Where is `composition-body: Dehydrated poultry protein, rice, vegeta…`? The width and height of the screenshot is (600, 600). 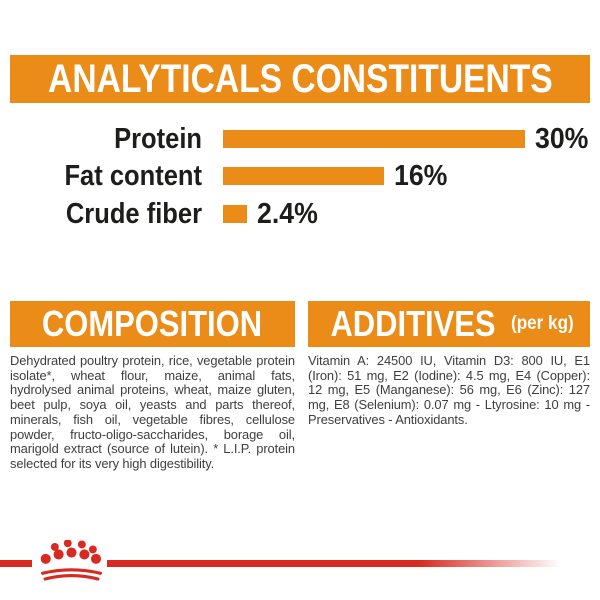 composition-body: Dehydrated poultry protein, rice, vegeta… is located at coordinates (152, 412).